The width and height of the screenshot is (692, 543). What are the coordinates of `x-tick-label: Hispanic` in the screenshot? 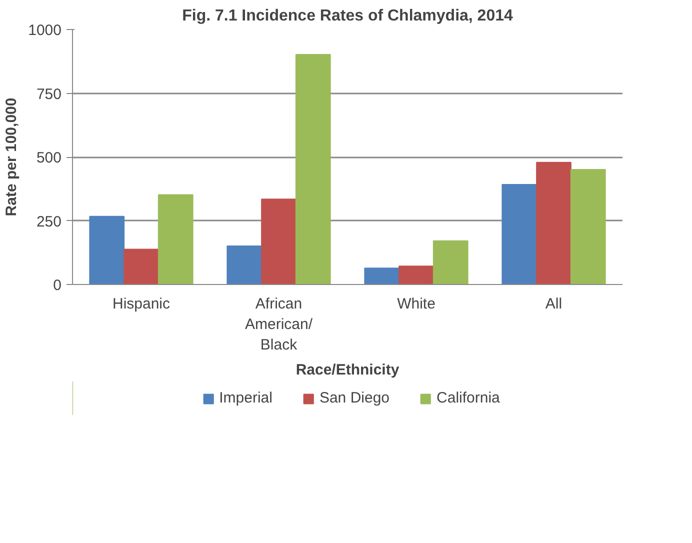 It's located at (141, 304).